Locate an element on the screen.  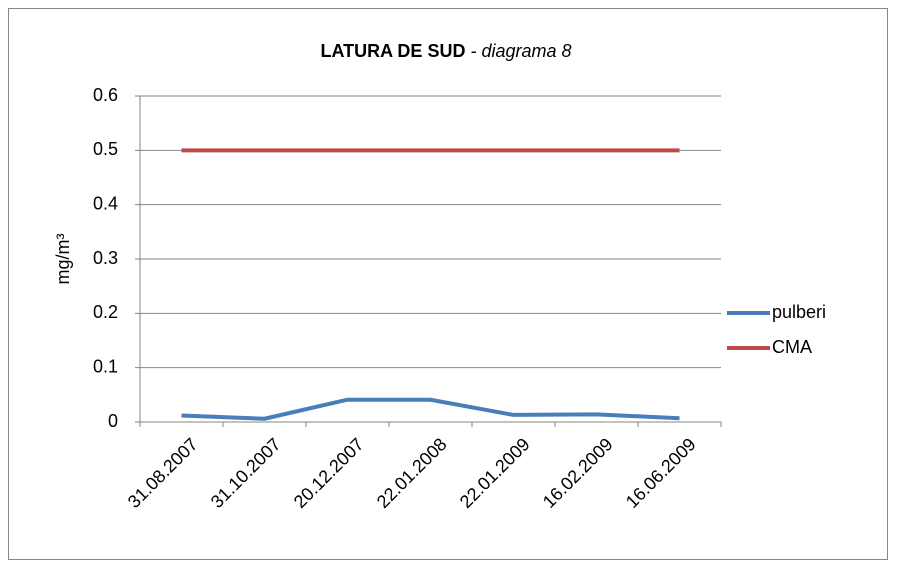
chart-title: LATURA DE SUD is located at coordinates (392, 51).